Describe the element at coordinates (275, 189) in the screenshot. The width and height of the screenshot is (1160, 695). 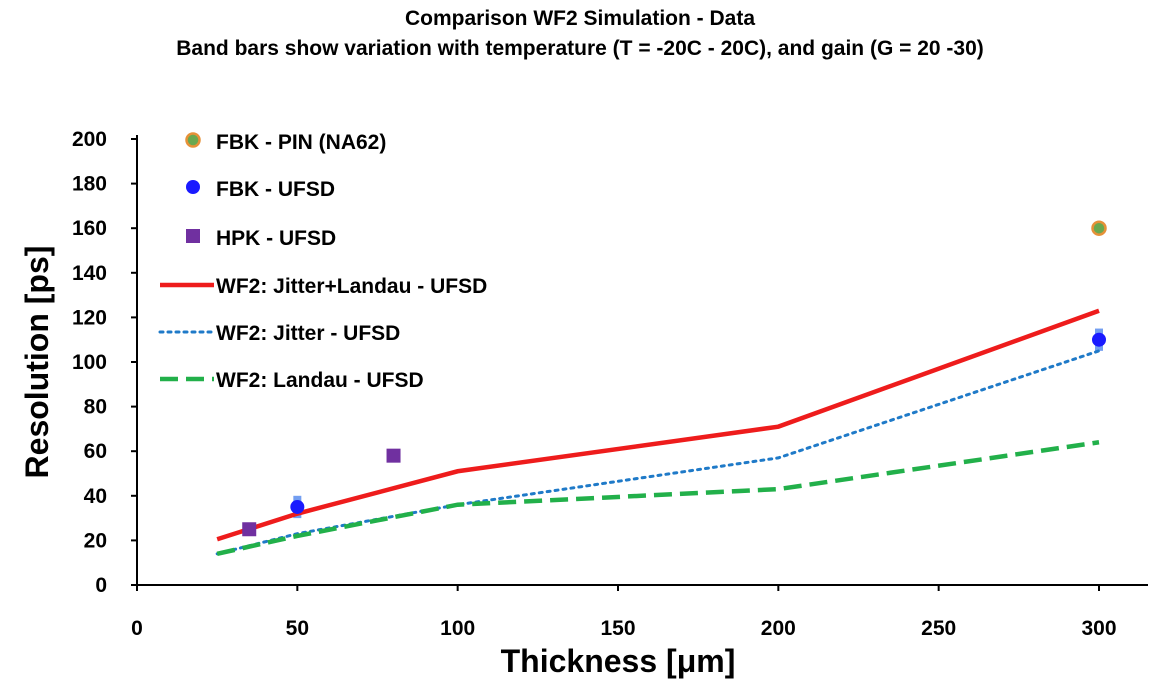
I see `legend-label: FBK - UFSD` at that location.